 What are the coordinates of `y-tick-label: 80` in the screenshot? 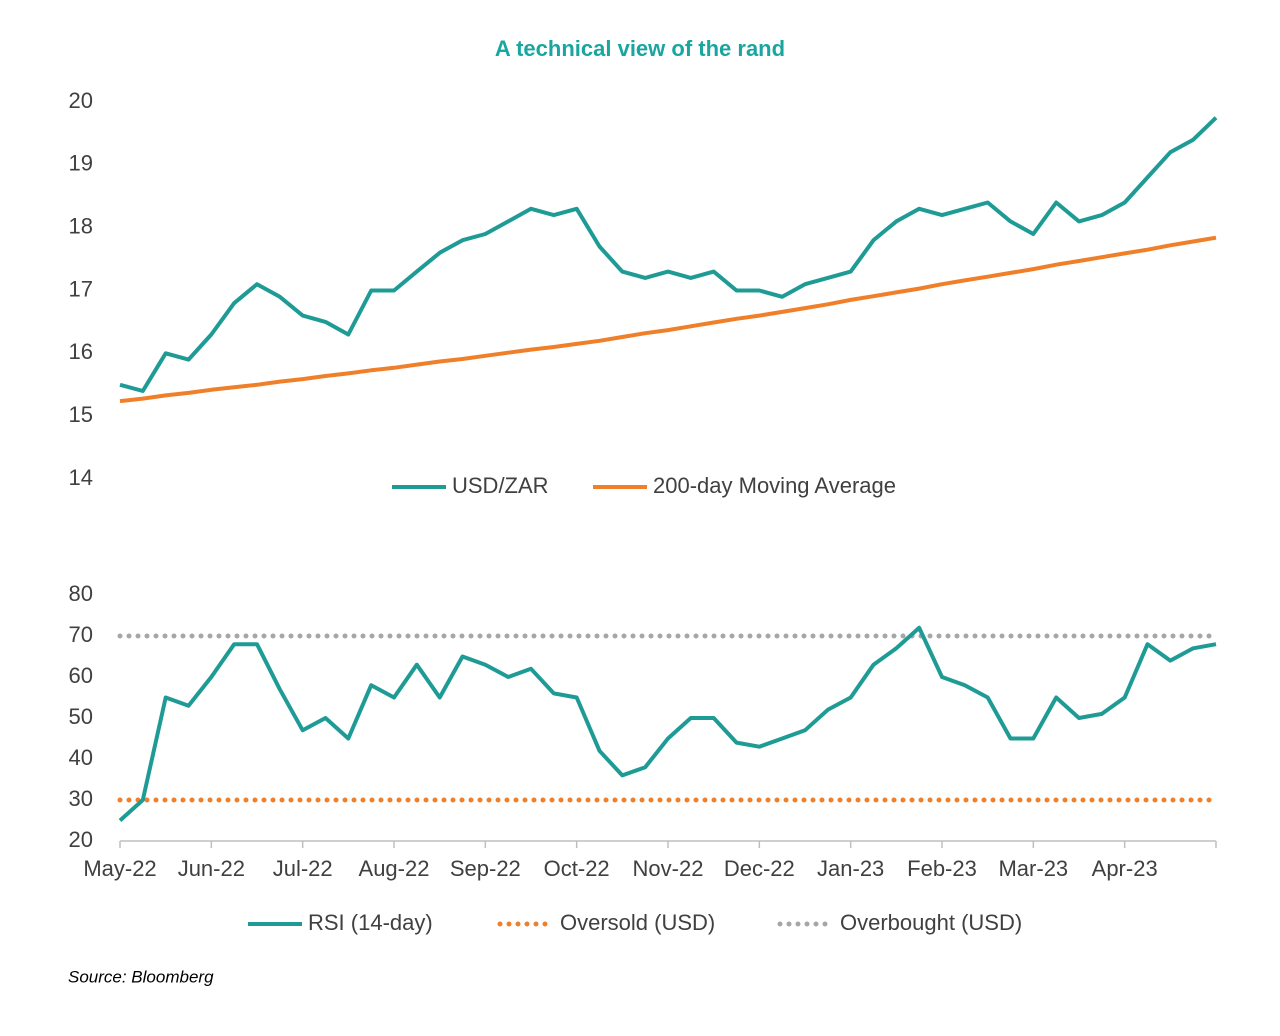 It's located at (81, 593).